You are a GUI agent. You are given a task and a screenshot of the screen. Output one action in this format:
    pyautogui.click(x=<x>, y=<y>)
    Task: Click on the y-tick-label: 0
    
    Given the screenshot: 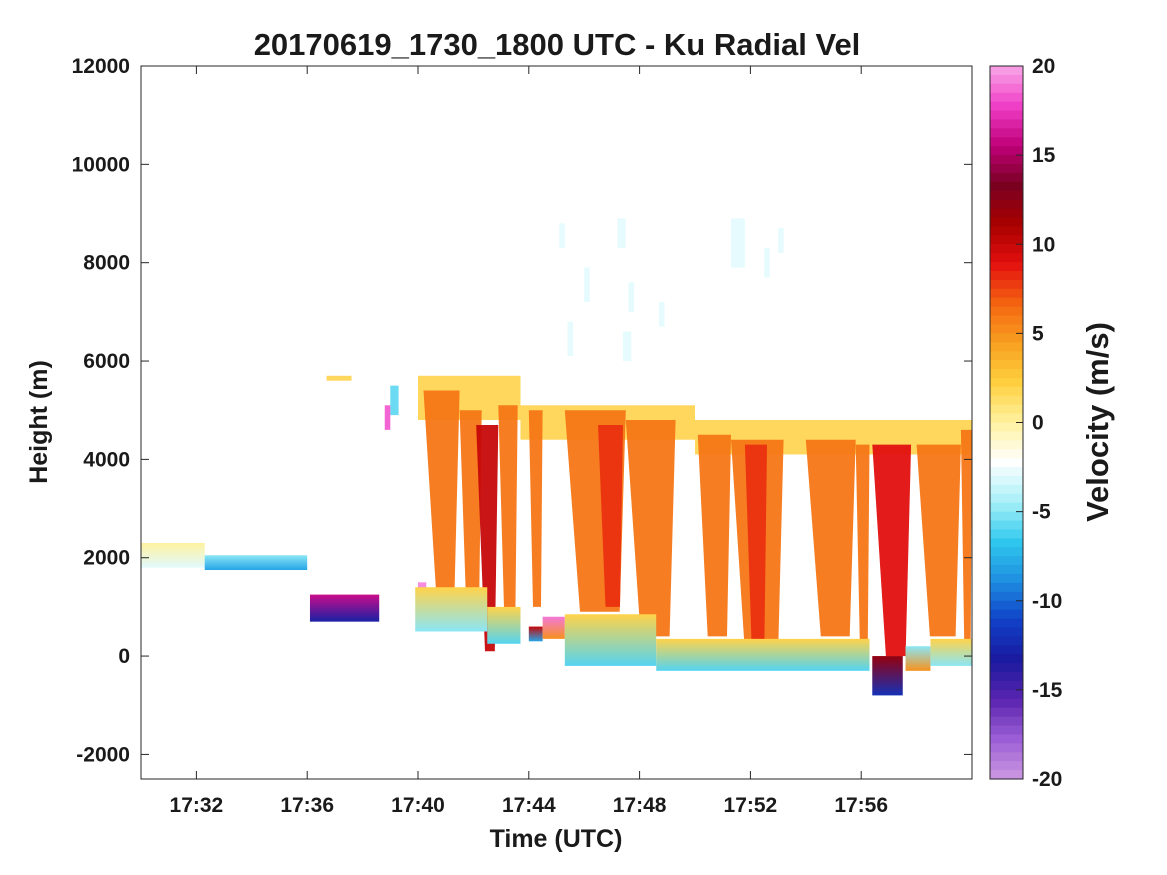 What is the action you would take?
    pyautogui.click(x=124, y=656)
    